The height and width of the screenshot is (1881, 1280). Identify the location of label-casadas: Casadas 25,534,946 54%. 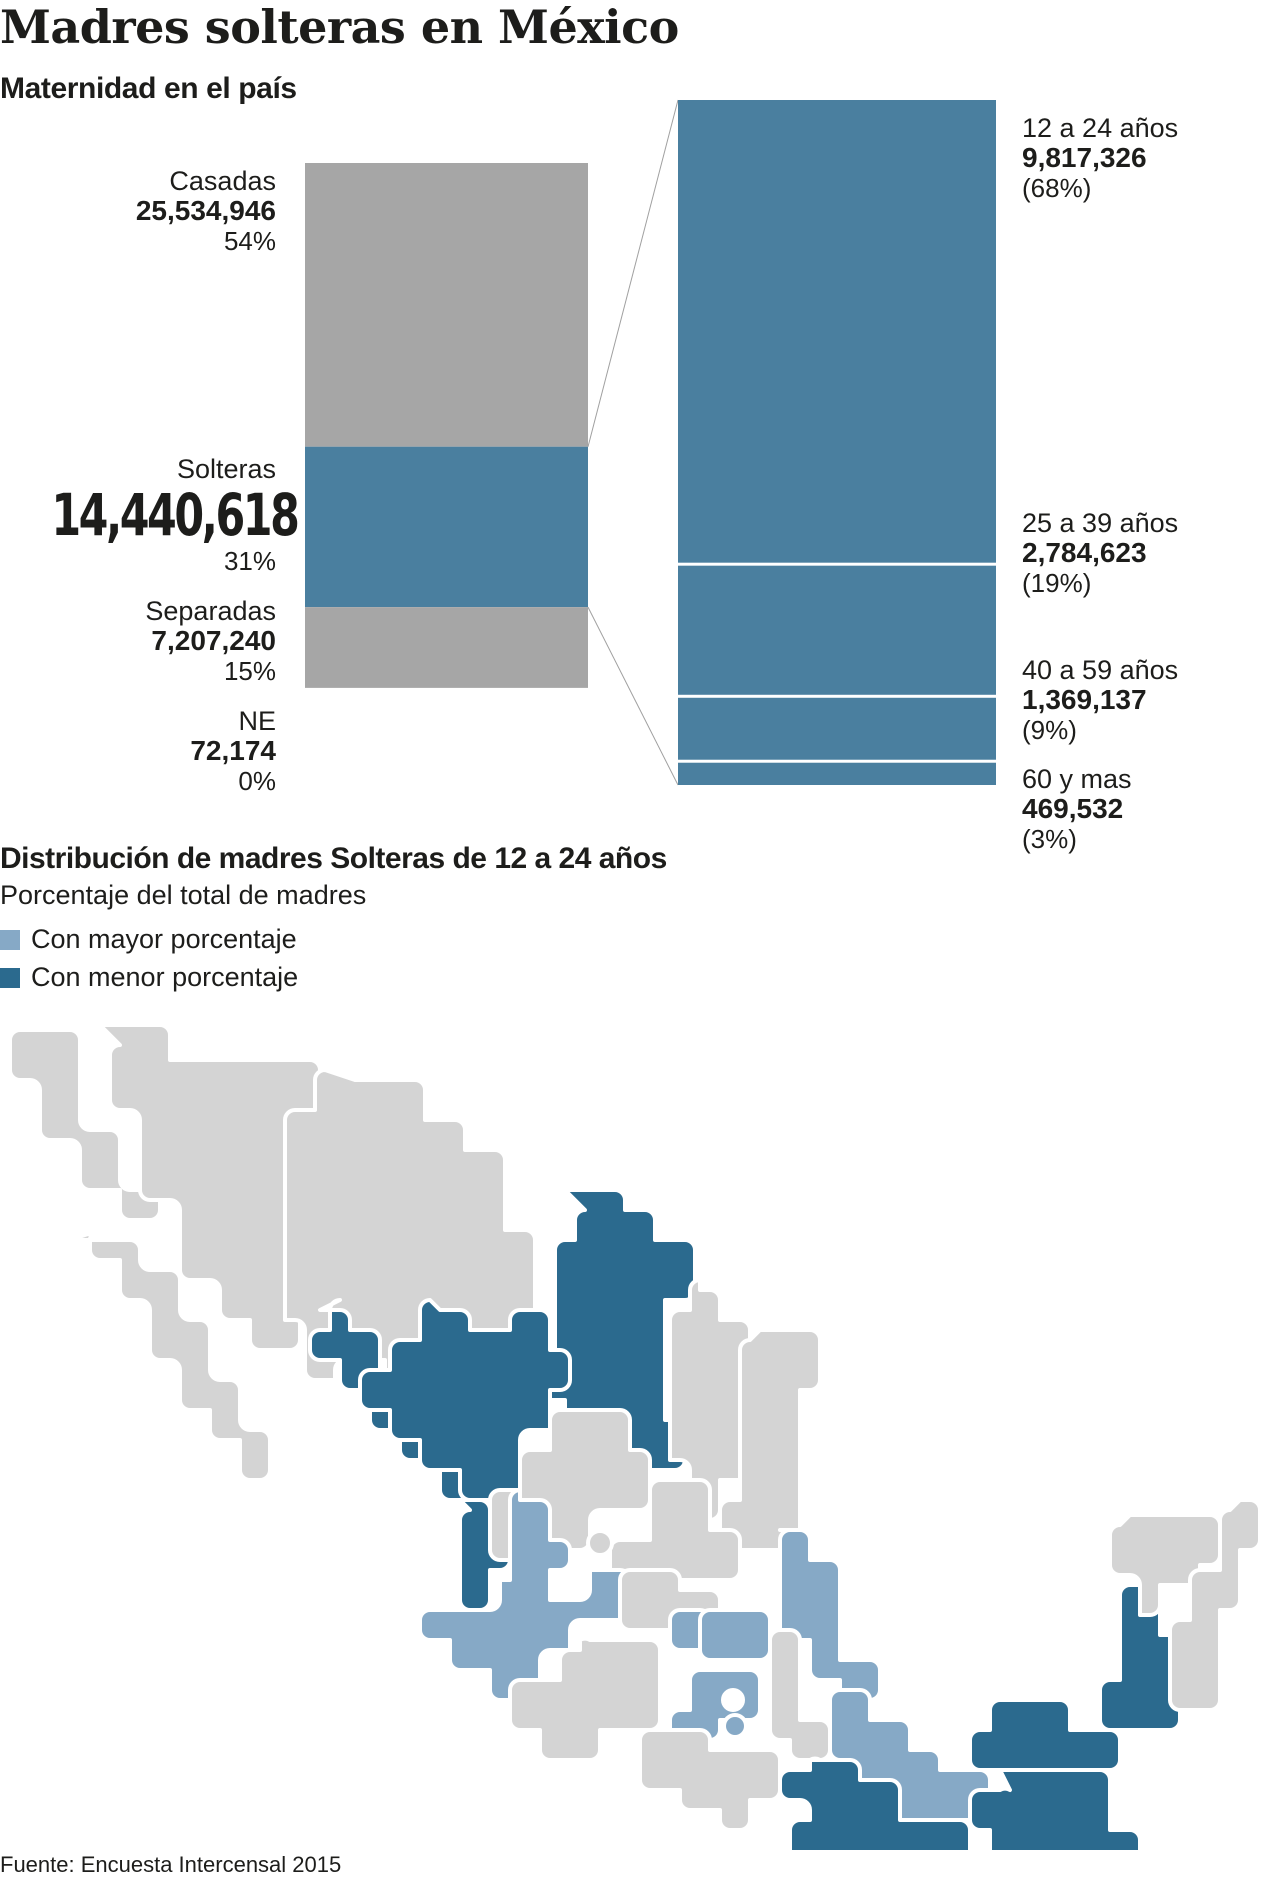
(139, 211).